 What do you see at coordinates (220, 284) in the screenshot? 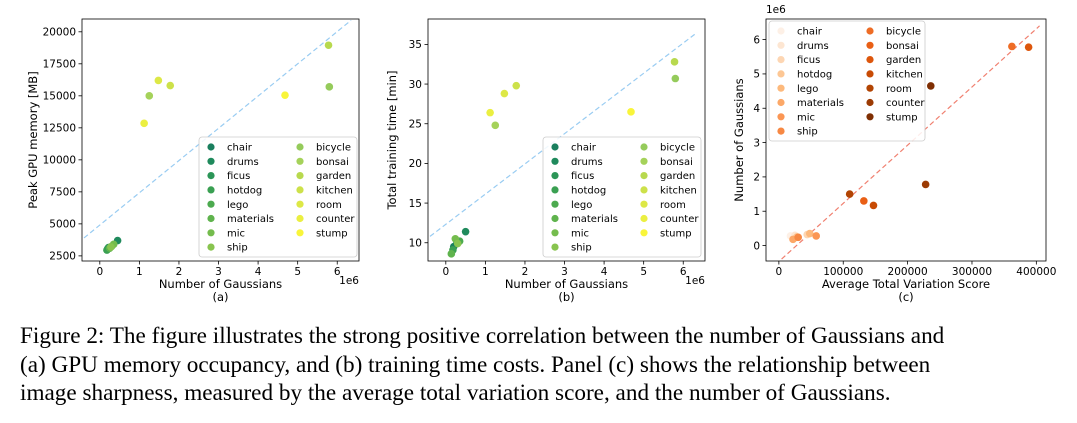
I see `x-axis-label: Number of Gaussians` at bounding box center [220, 284].